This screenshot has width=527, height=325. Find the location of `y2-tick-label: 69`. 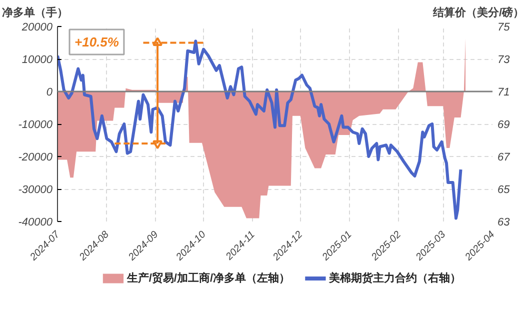

y2-tick-label: 69 is located at coordinates (504, 125).